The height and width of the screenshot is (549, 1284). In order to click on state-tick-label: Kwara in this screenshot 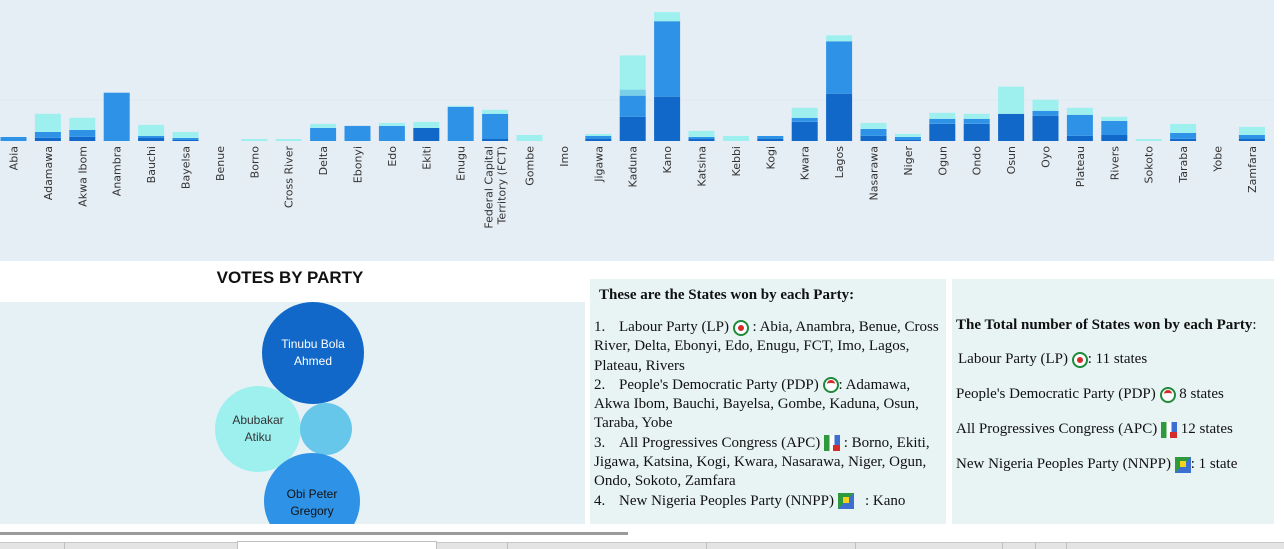, I will do `click(805, 163)`.